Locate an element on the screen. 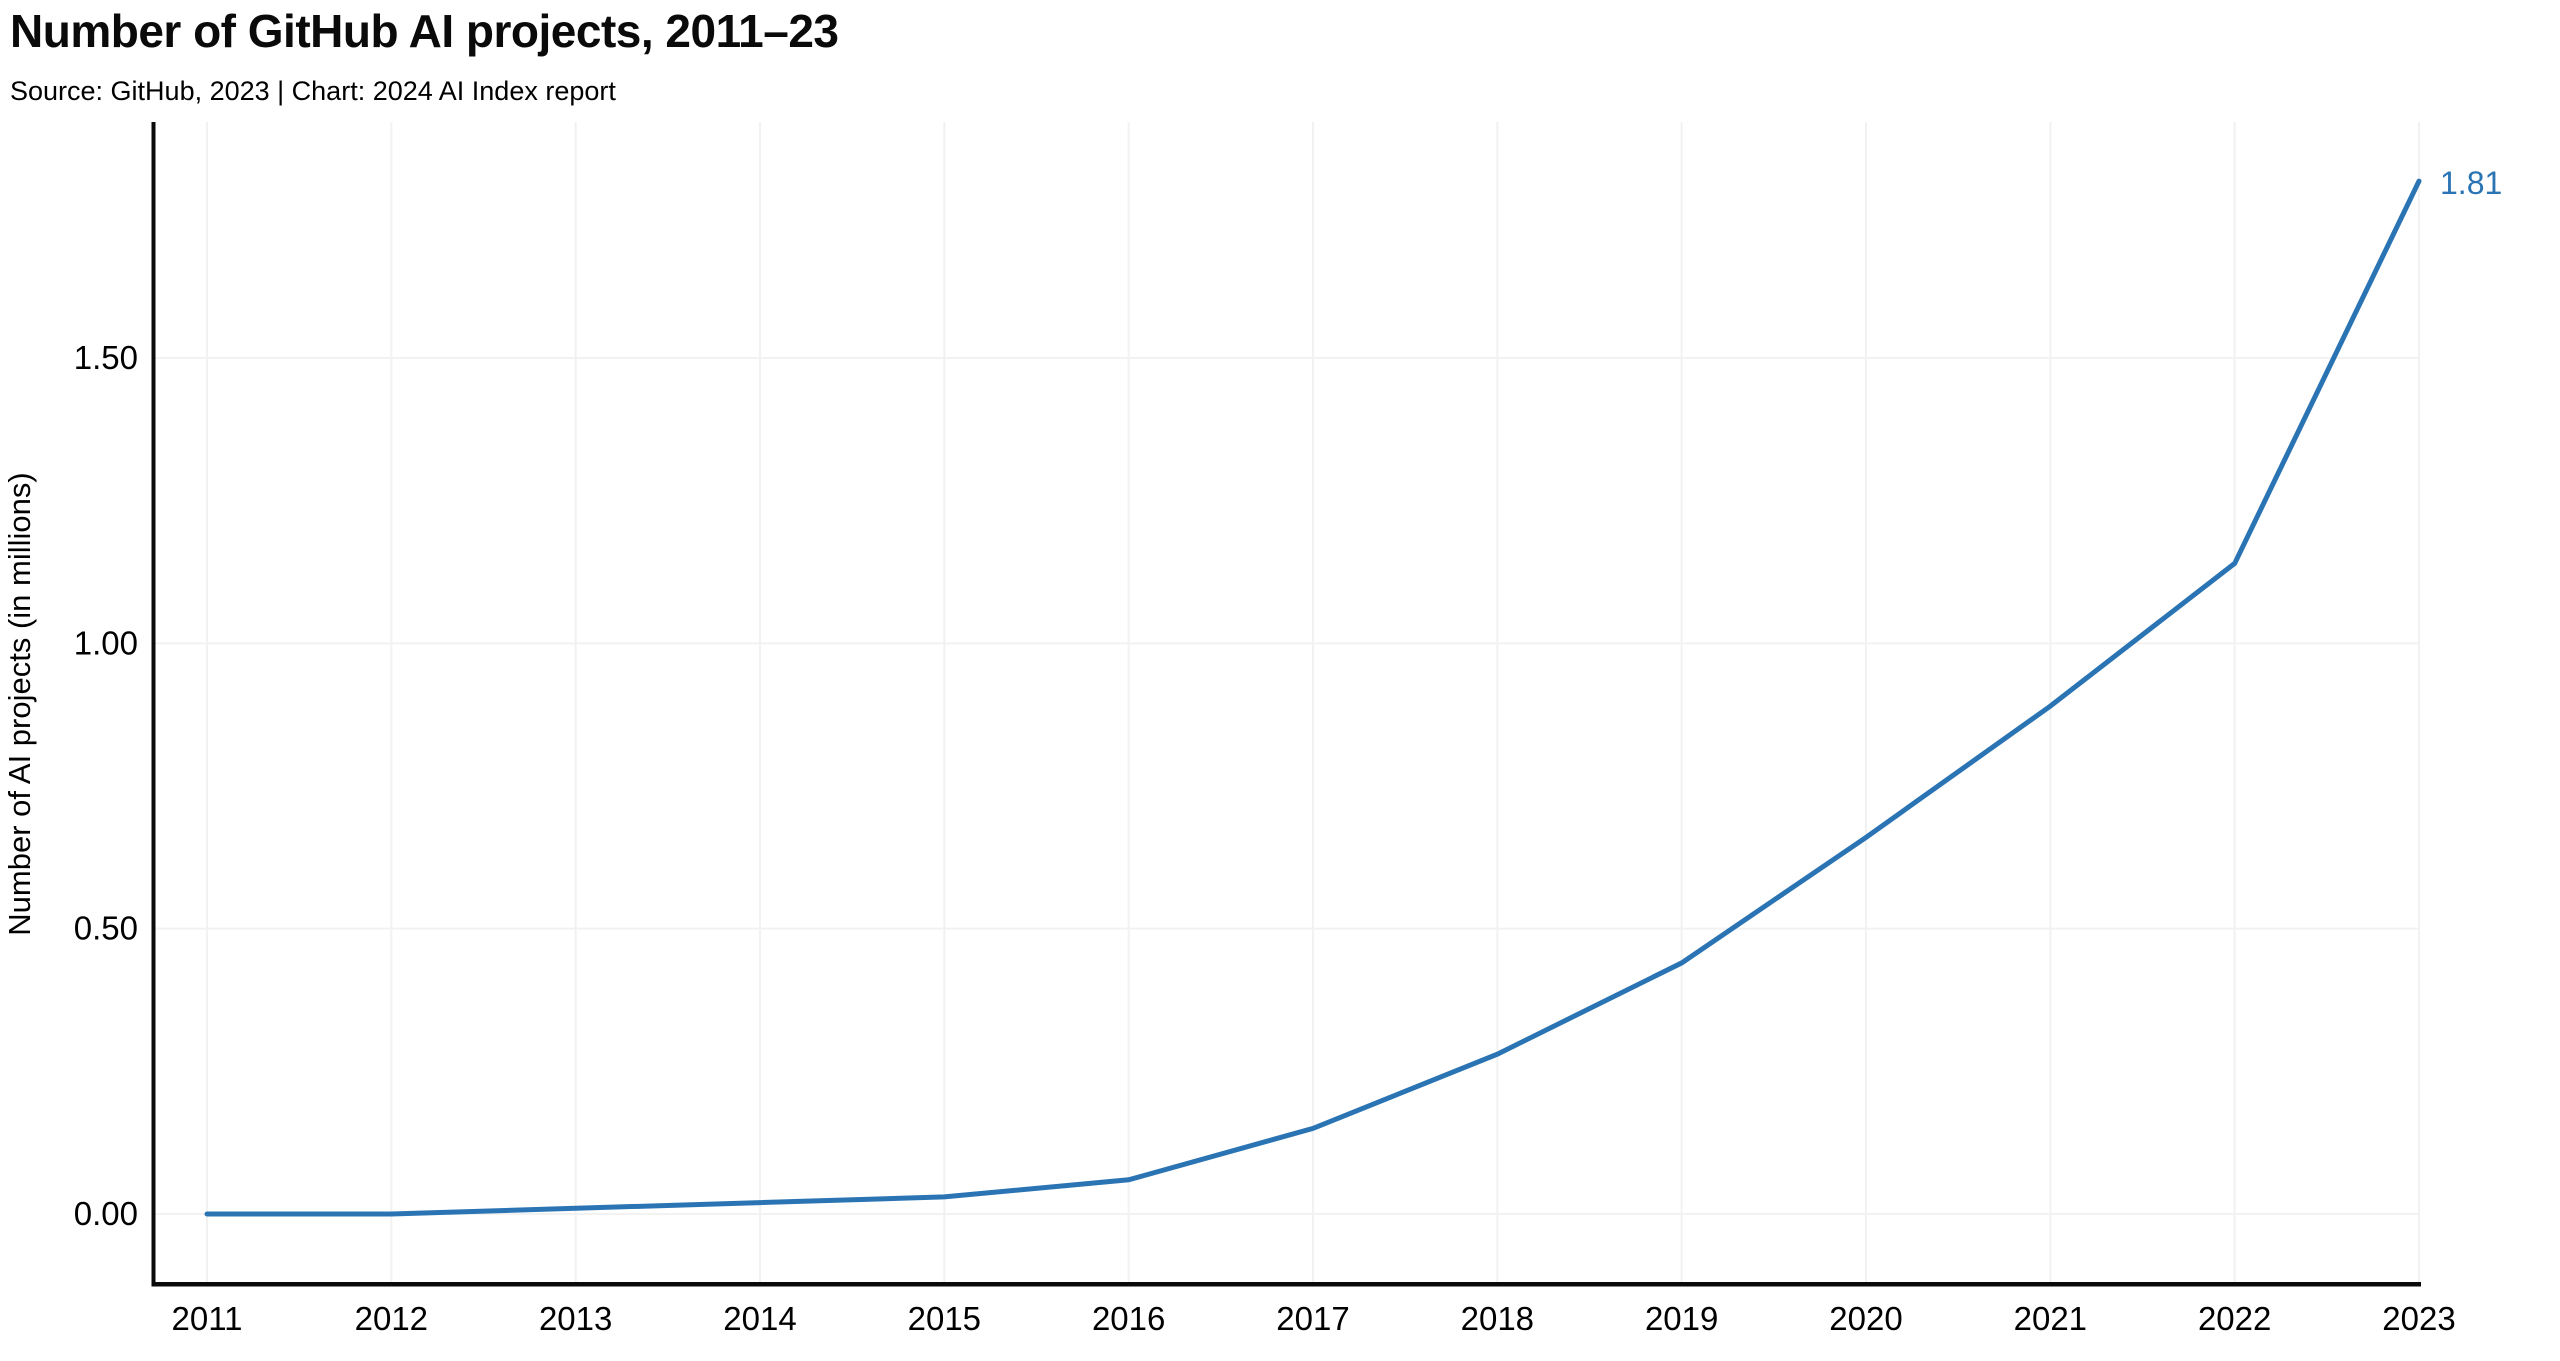  x-tick-label: 2018 is located at coordinates (1497, 1318).